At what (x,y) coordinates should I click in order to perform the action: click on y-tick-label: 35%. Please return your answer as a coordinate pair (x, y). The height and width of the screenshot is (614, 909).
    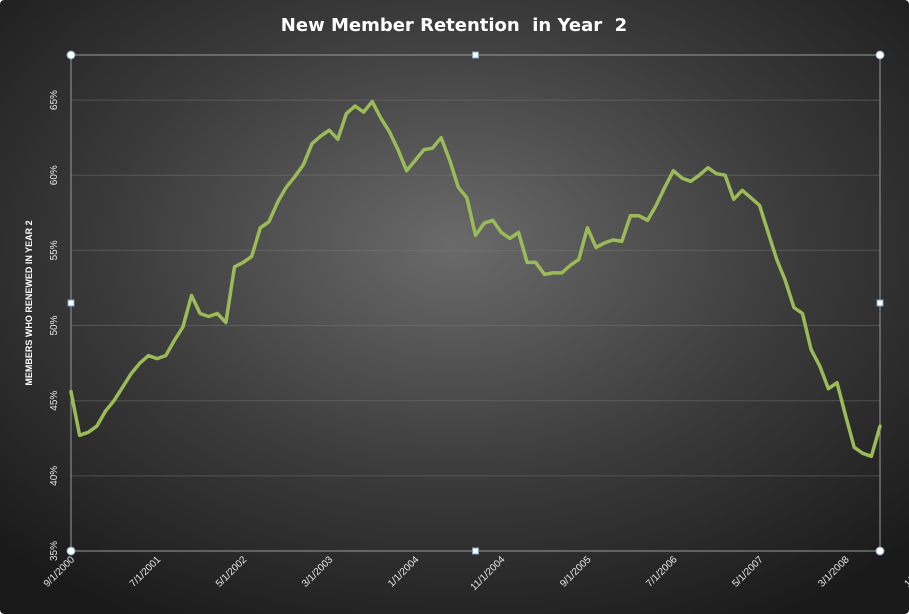
    Looking at the image, I should click on (54, 551).